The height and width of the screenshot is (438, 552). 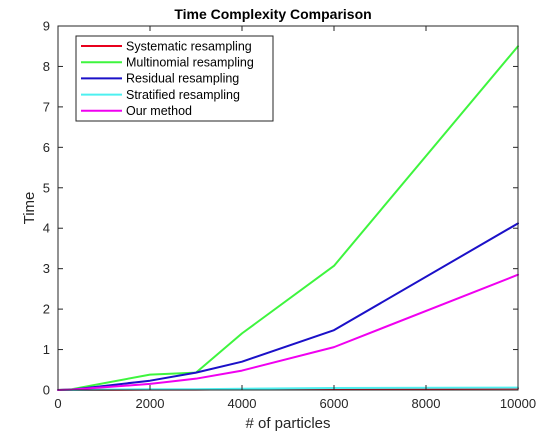 What do you see at coordinates (518, 403) in the screenshot?
I see `x-tick-label: 10000` at bounding box center [518, 403].